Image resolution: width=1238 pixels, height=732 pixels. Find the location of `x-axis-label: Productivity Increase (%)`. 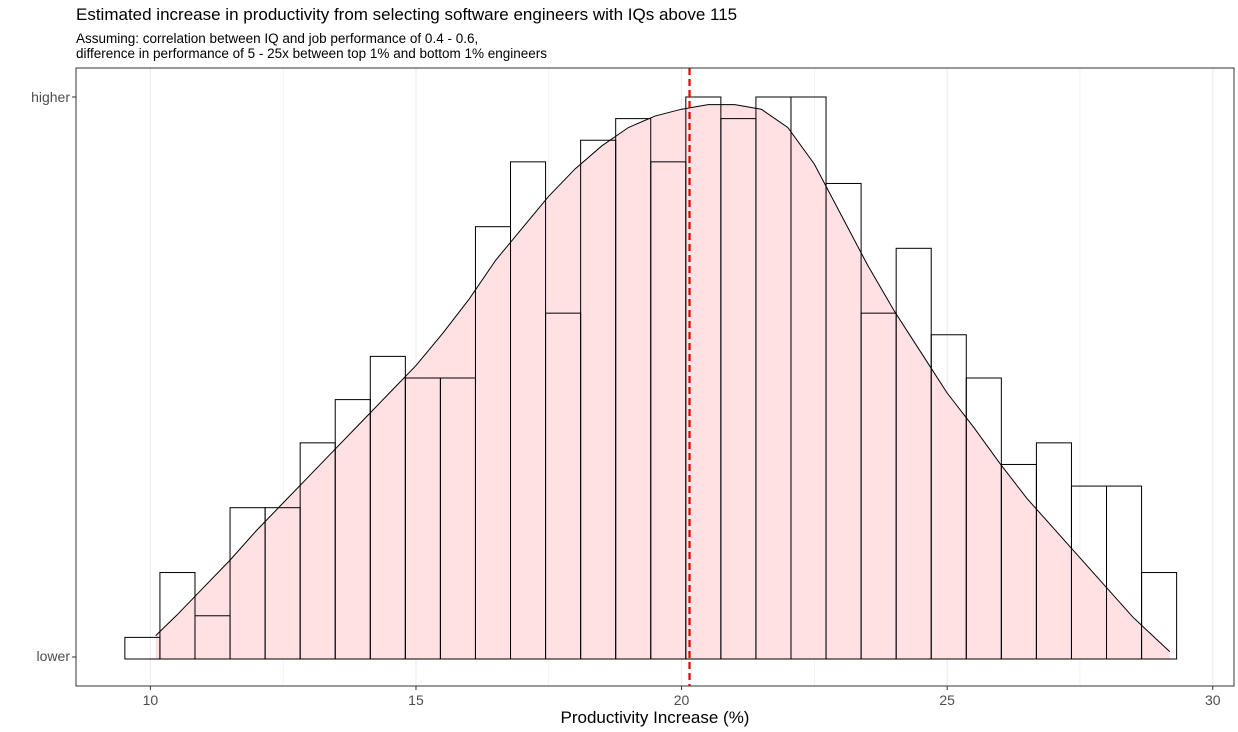

x-axis-label: Productivity Increase (%) is located at coordinates (655, 717).